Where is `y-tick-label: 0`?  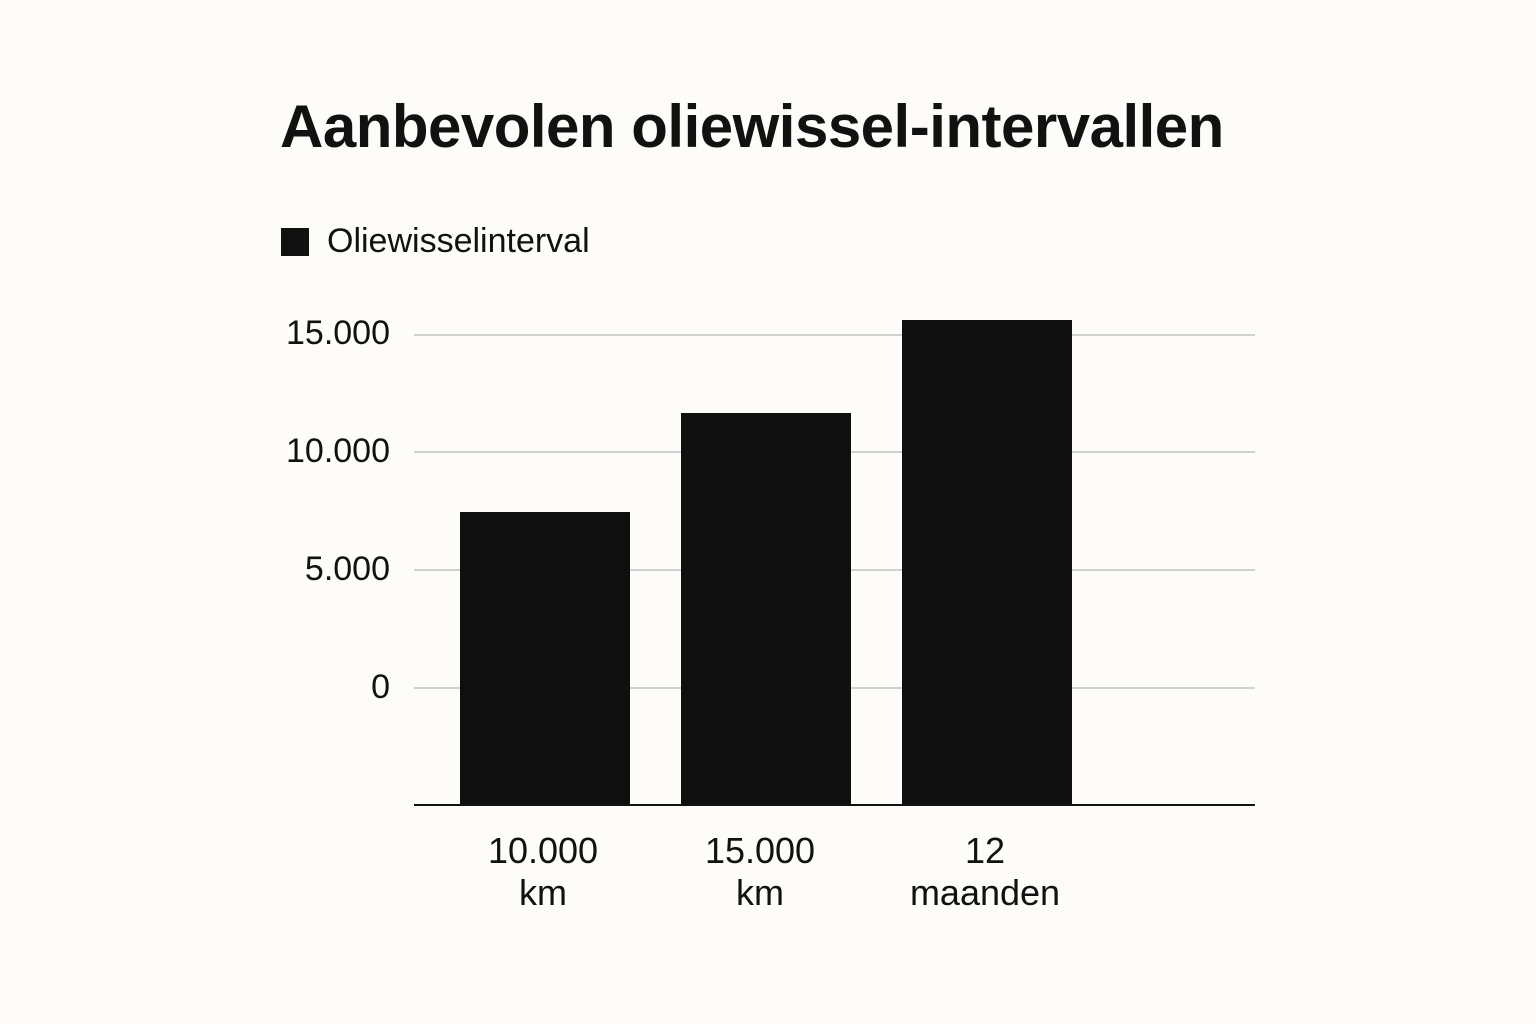 y-tick-label: 0 is located at coordinates (380, 687).